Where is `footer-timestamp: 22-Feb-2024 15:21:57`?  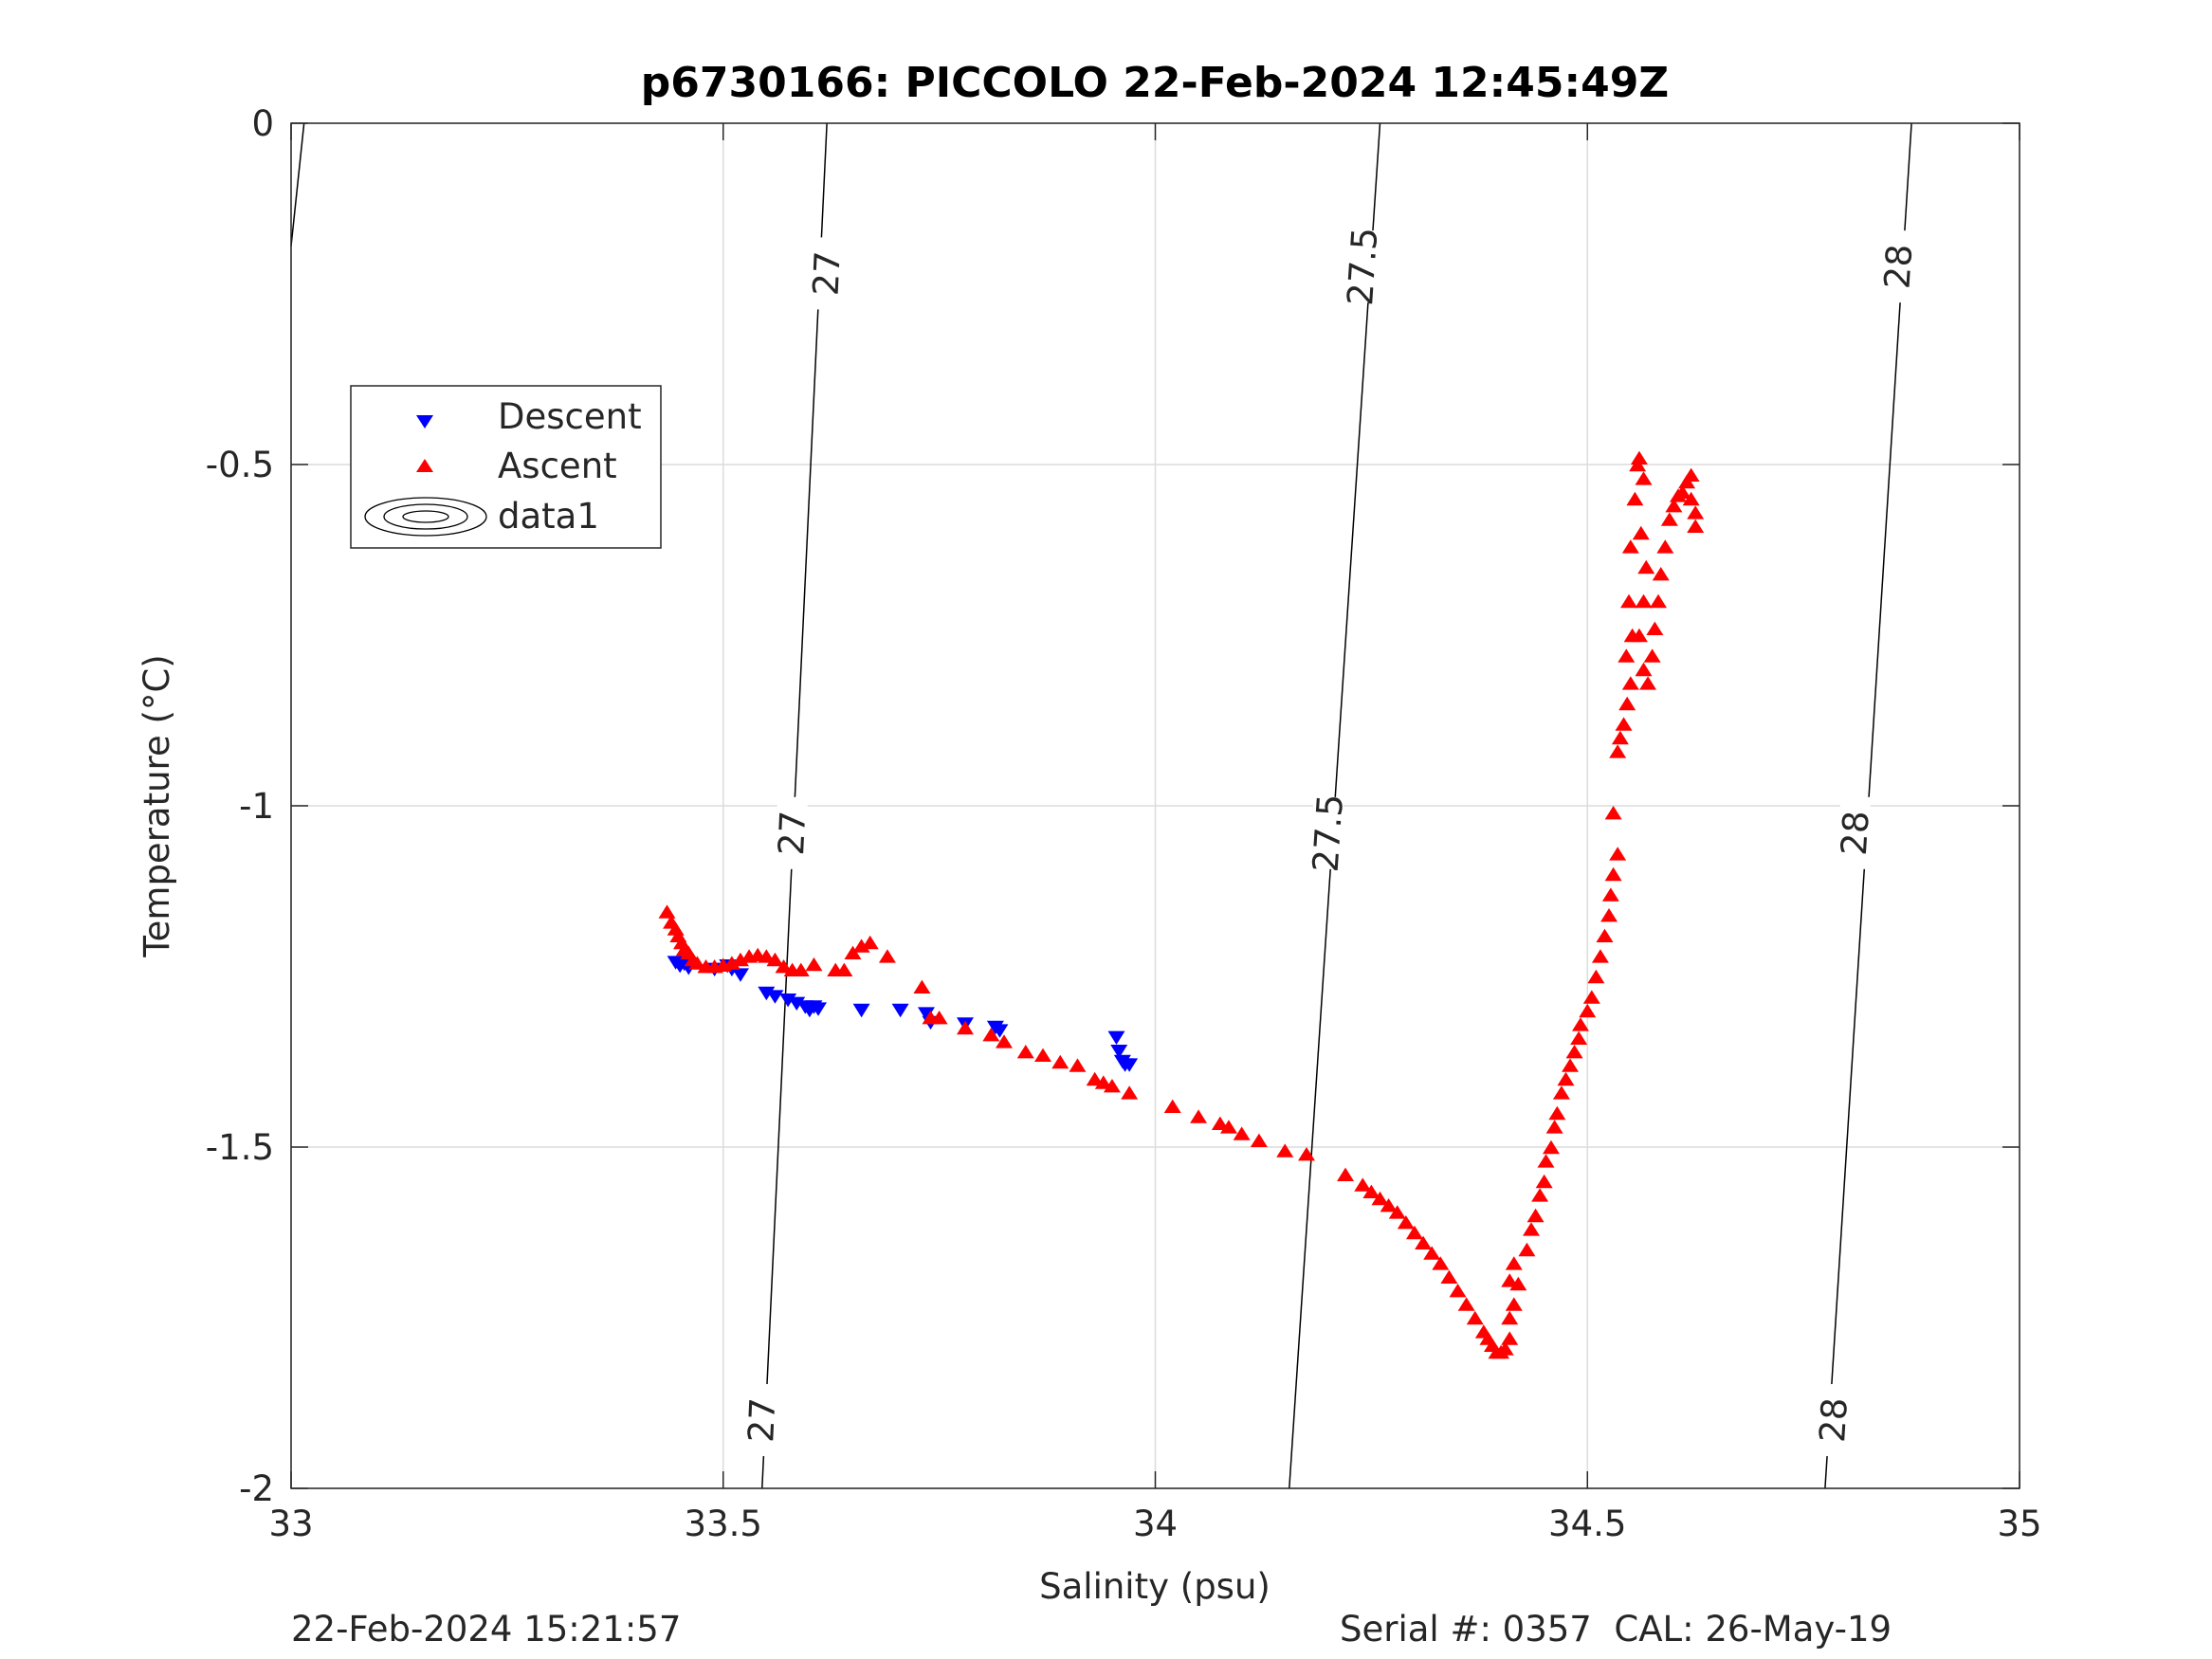 footer-timestamp: 22-Feb-2024 15:21:57 is located at coordinates (486, 1629).